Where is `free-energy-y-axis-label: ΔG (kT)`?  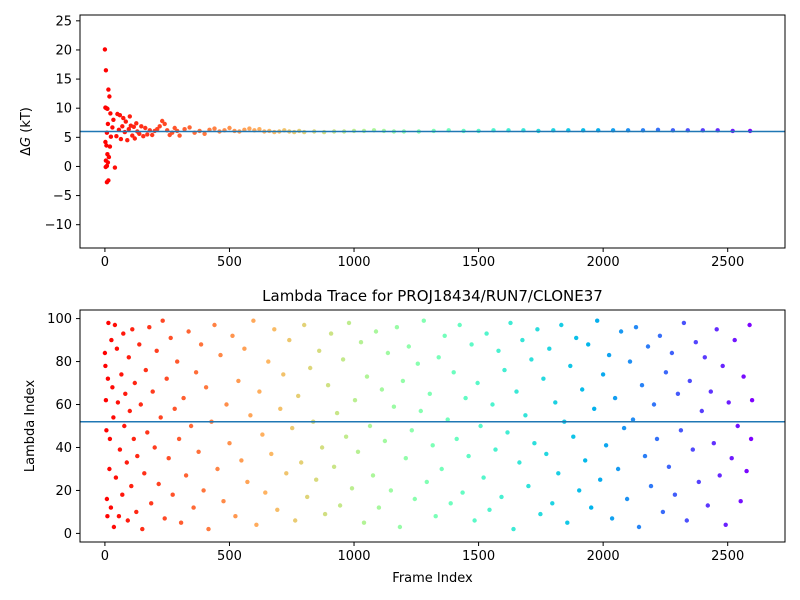 free-energy-y-axis-label: ΔG (kT) is located at coordinates (26, 131).